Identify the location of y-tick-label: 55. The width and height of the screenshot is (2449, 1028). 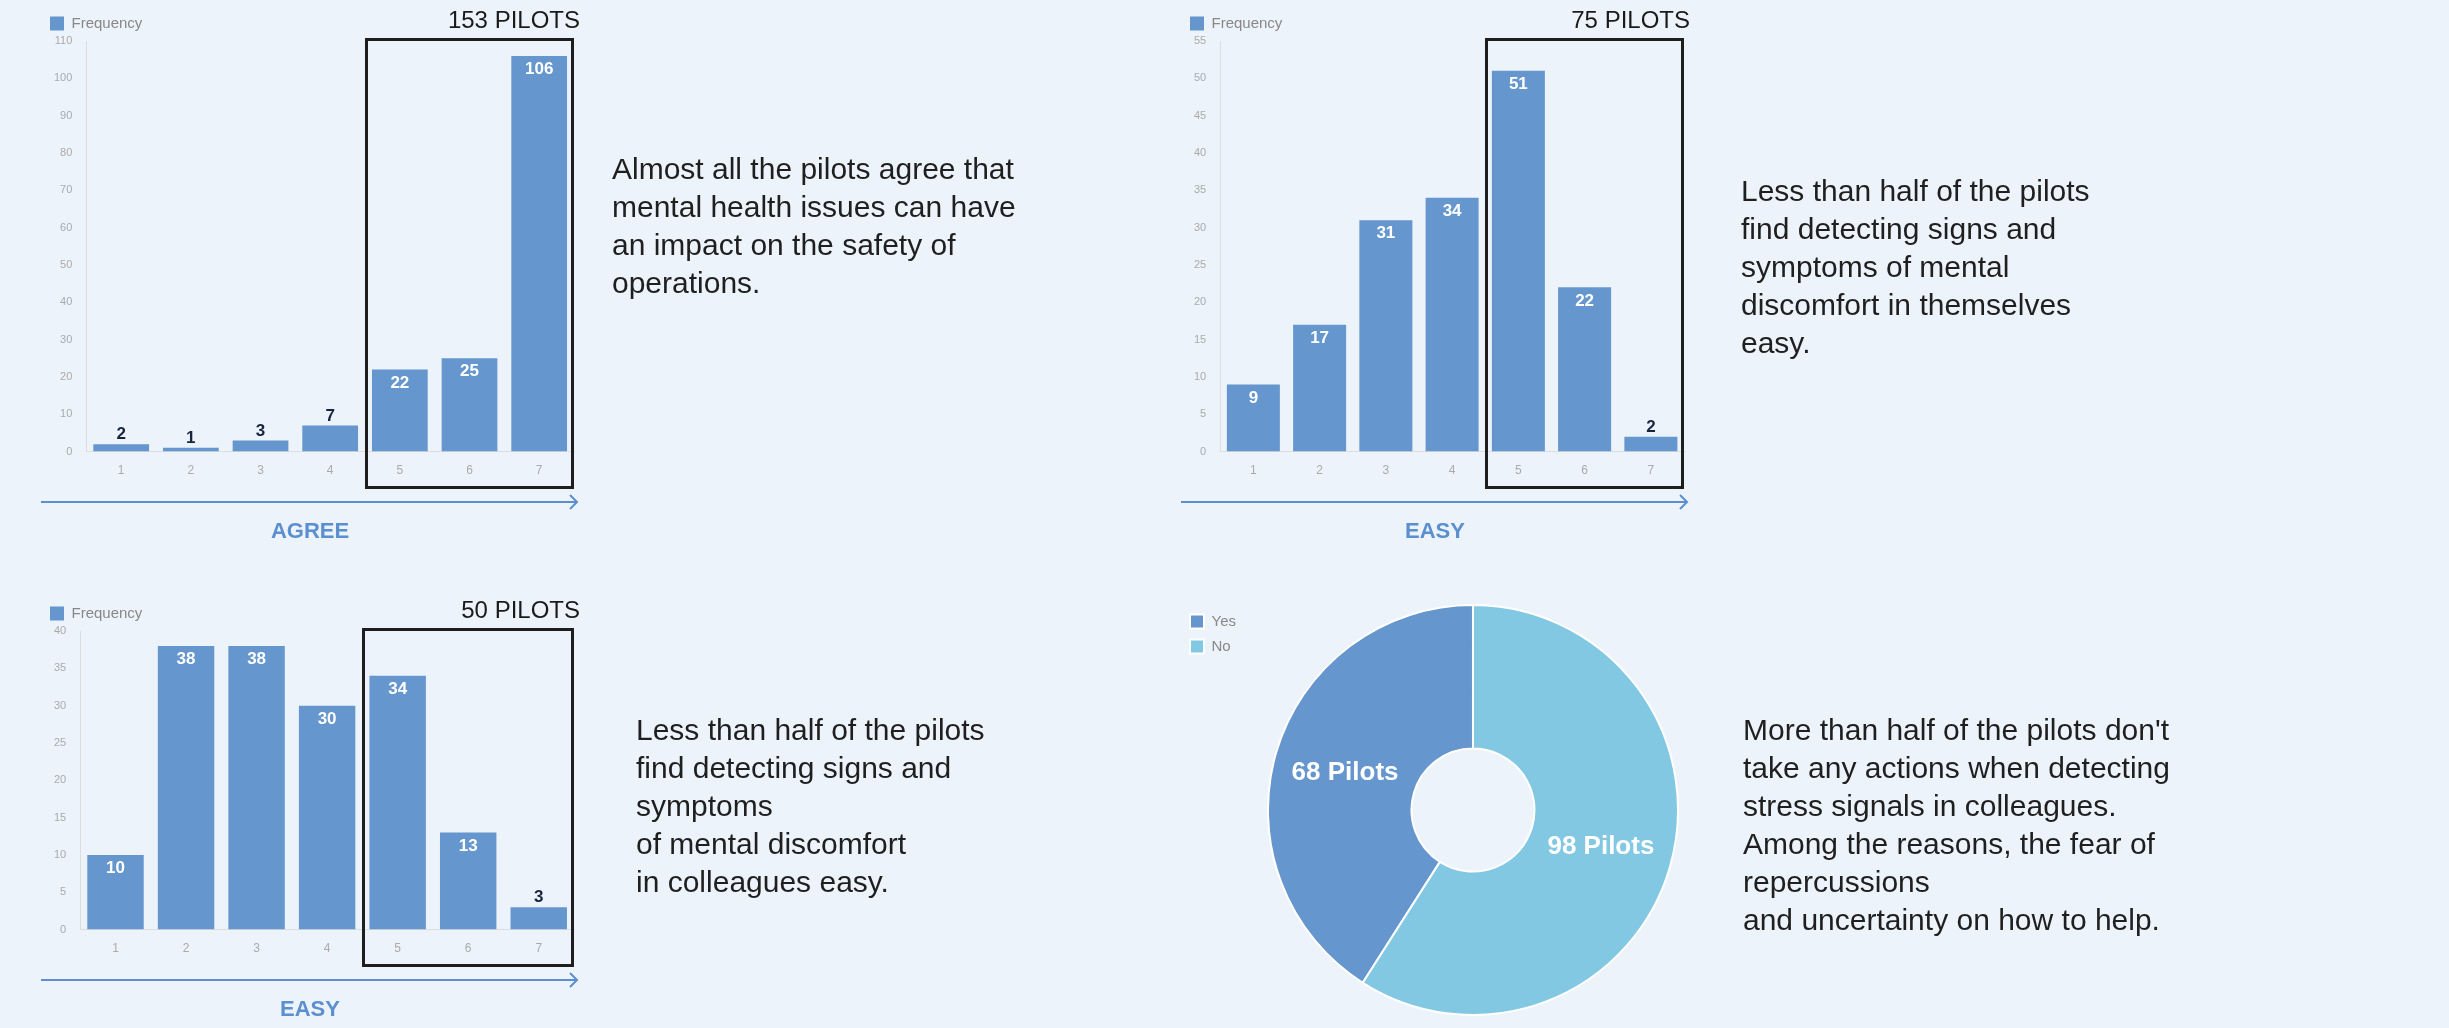
(1200, 40).